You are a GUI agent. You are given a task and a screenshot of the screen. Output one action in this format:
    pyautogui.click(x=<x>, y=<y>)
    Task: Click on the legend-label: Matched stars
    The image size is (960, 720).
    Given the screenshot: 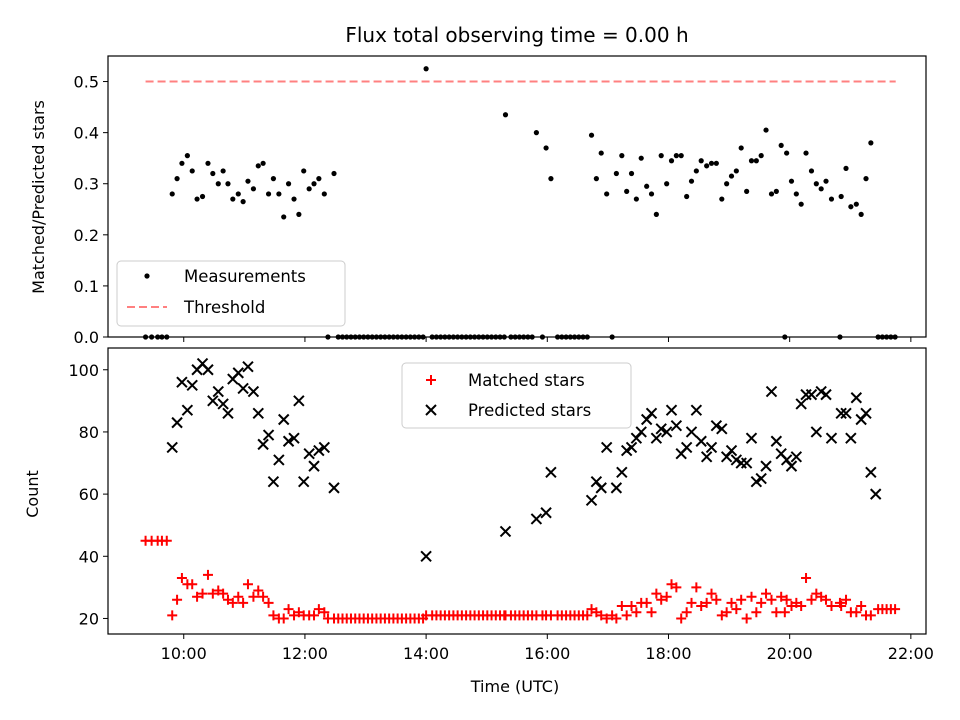 What is the action you would take?
    pyautogui.click(x=526, y=380)
    